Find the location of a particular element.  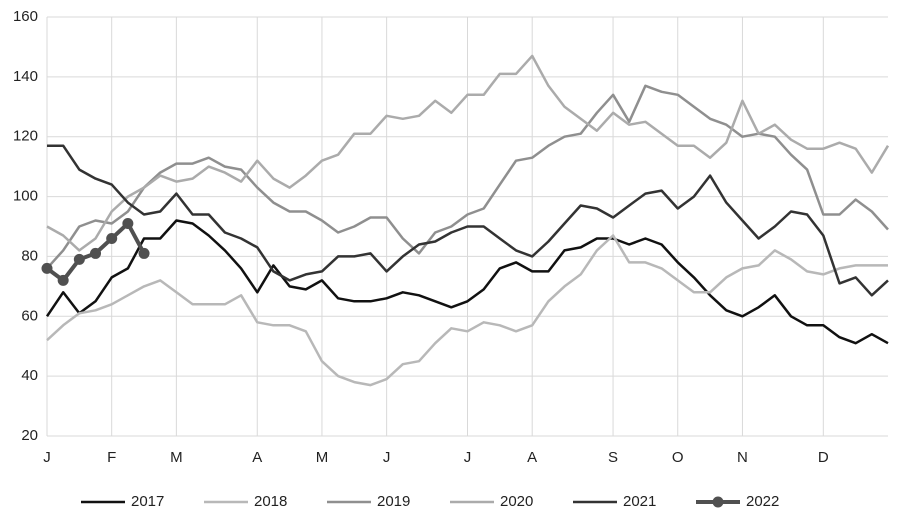

x-tick-label: S is located at coordinates (613, 457).